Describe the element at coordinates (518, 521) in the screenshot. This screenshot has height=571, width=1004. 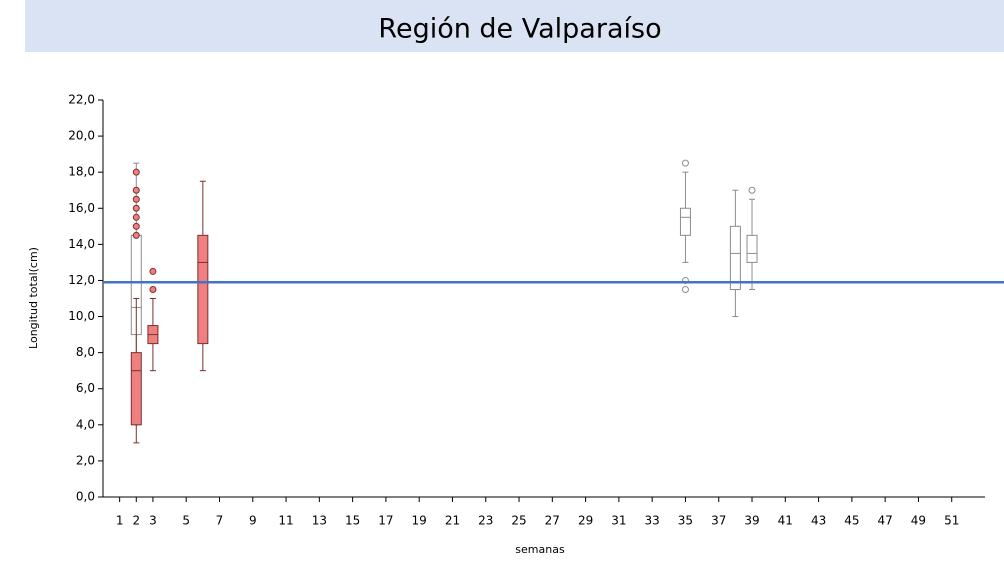
I see `x-tick-label: 25` at that location.